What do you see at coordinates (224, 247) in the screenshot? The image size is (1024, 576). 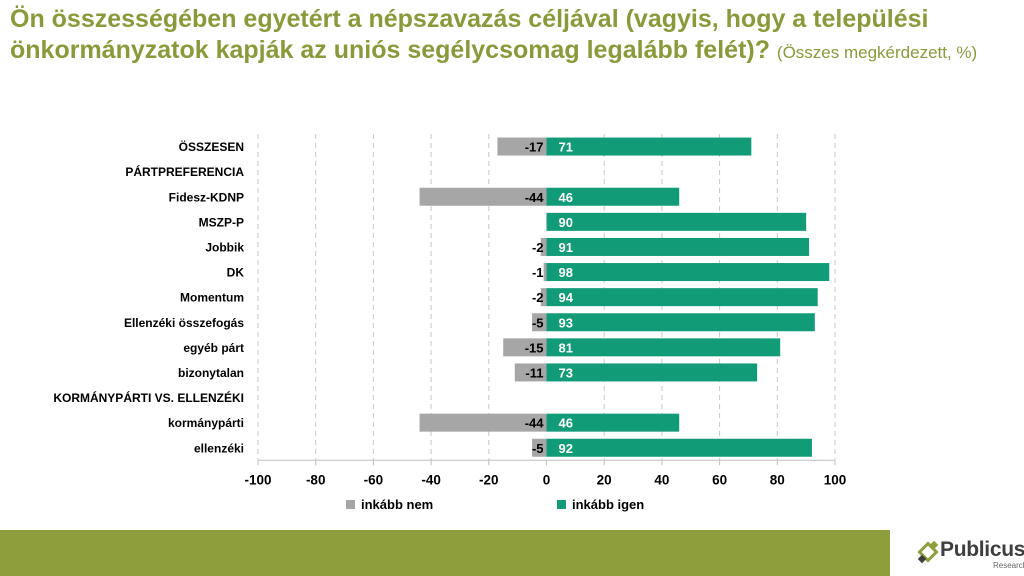 I see `category-label: Jobbik` at bounding box center [224, 247].